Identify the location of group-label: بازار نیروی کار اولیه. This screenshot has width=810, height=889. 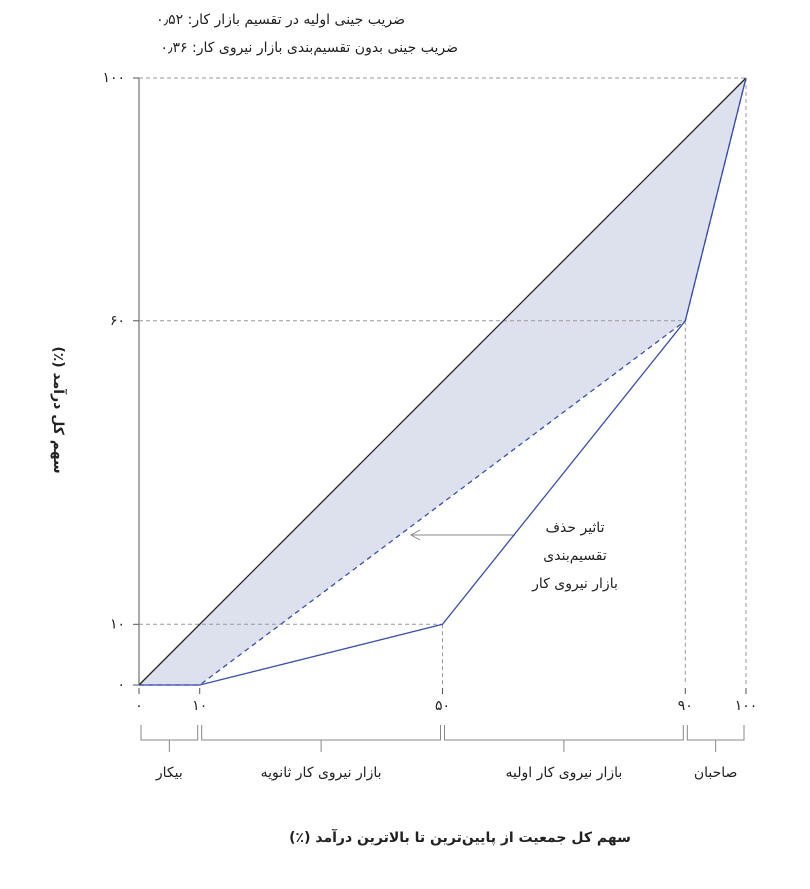
(563, 773).